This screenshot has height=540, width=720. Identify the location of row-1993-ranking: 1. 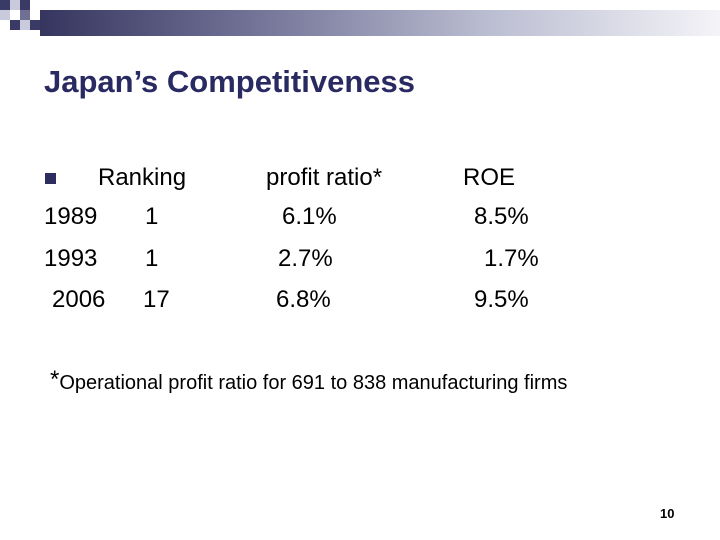
(152, 258).